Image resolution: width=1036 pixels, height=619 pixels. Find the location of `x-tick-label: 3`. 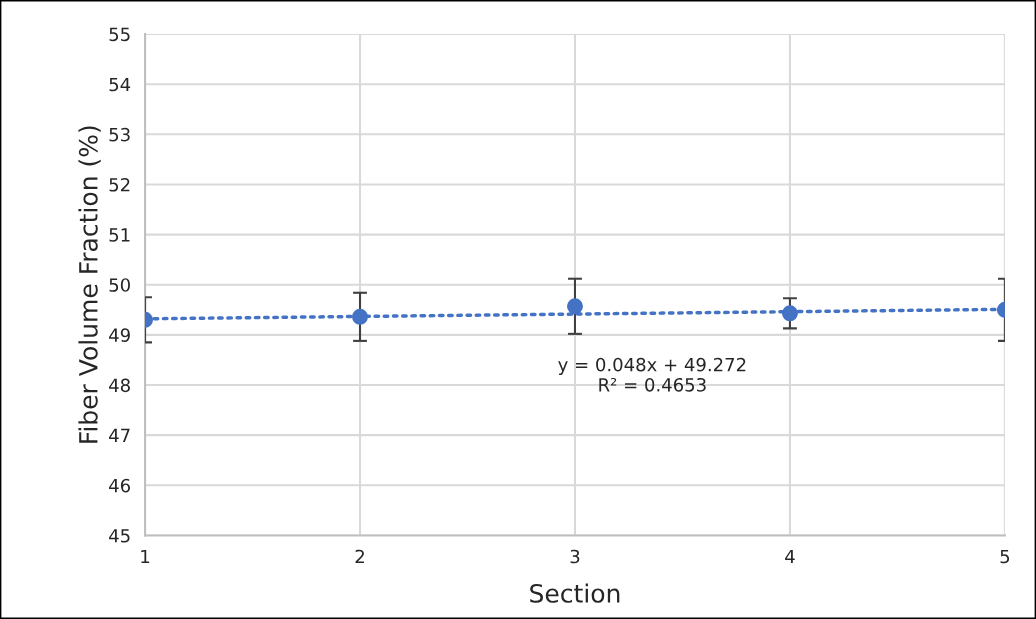

x-tick-label: 3 is located at coordinates (575, 556).